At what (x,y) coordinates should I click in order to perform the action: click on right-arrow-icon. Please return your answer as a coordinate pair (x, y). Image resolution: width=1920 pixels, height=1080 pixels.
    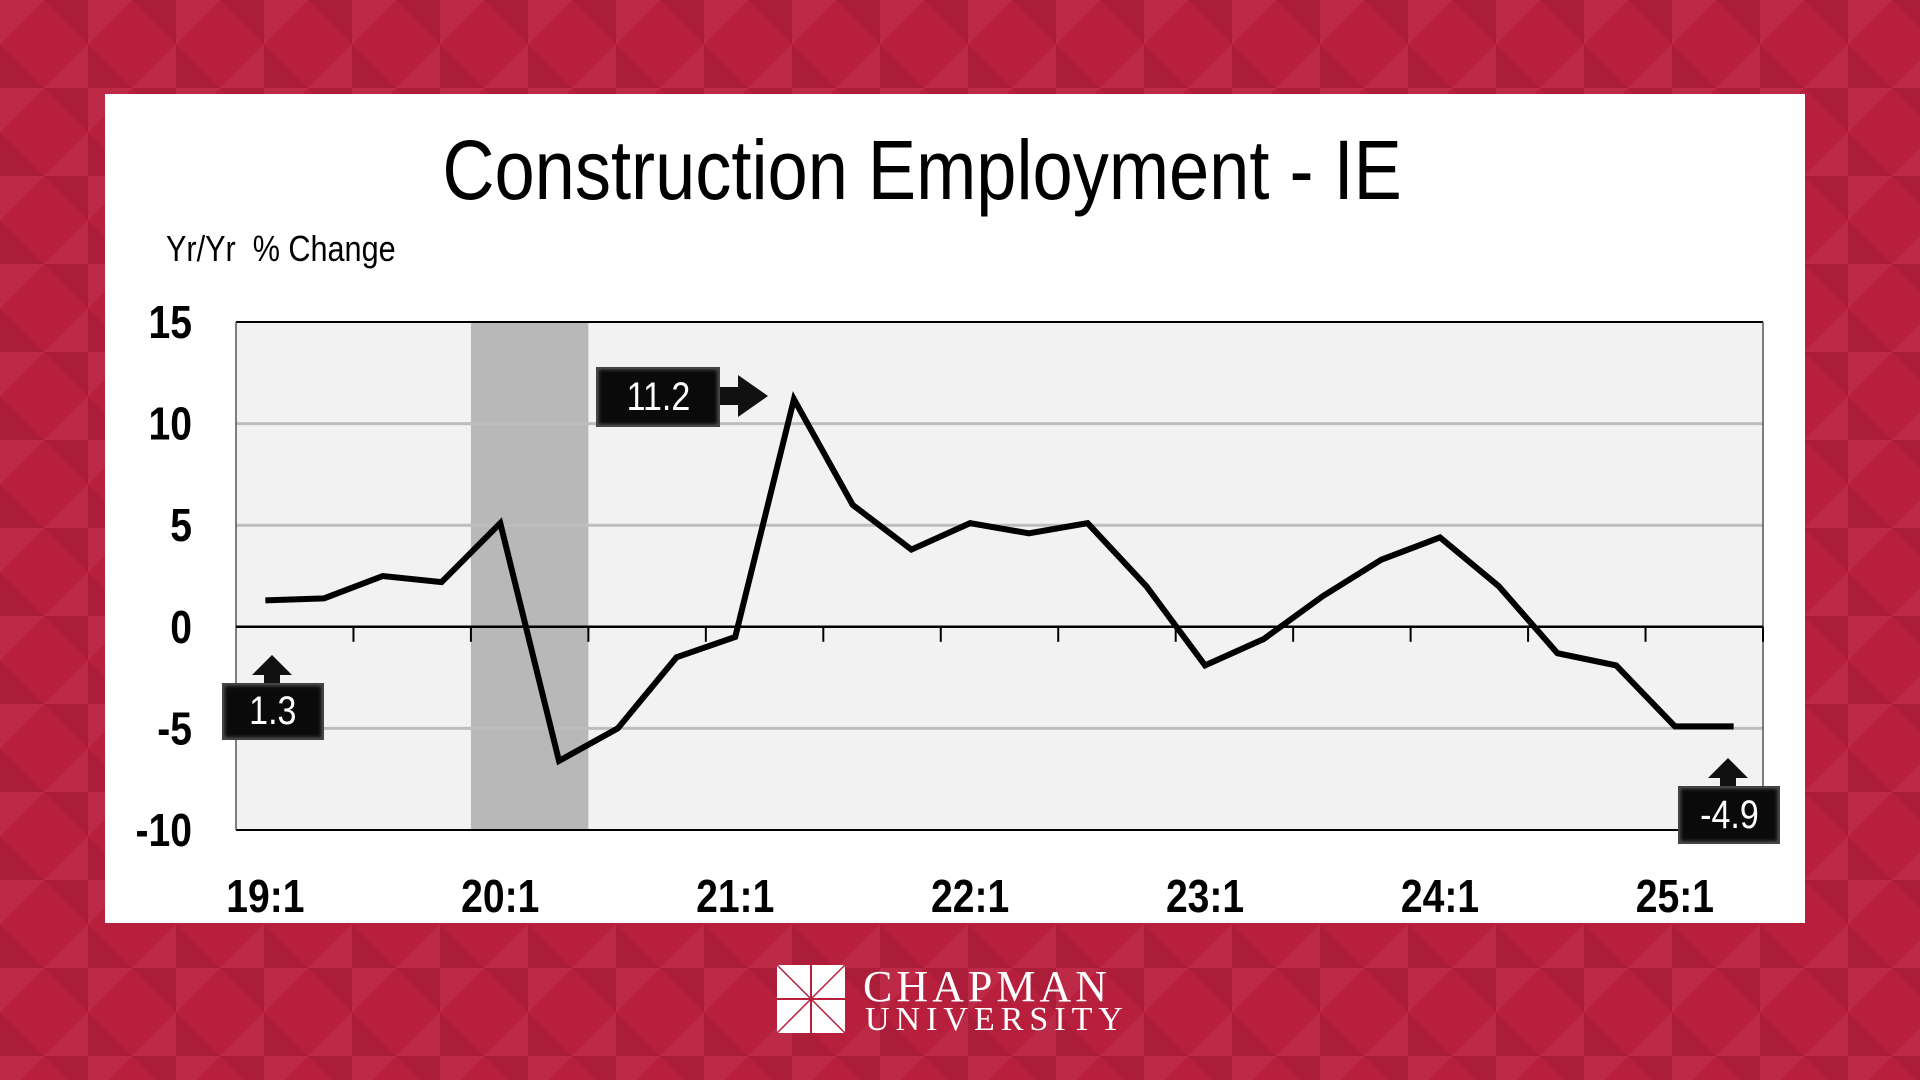
    Looking at the image, I should click on (742, 396).